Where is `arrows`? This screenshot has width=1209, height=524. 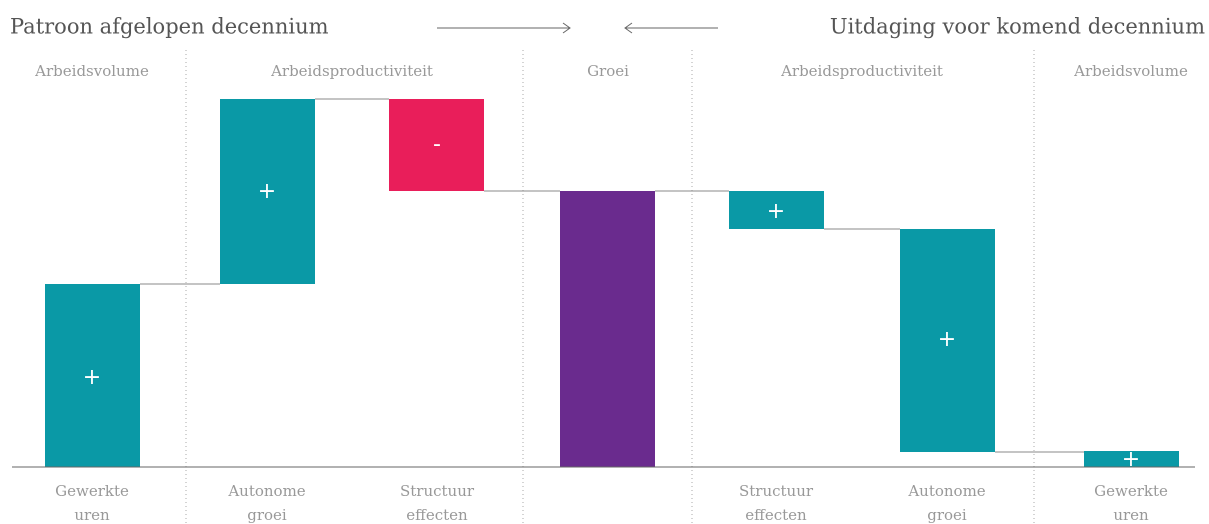
arrows is located at coordinates (577, 28).